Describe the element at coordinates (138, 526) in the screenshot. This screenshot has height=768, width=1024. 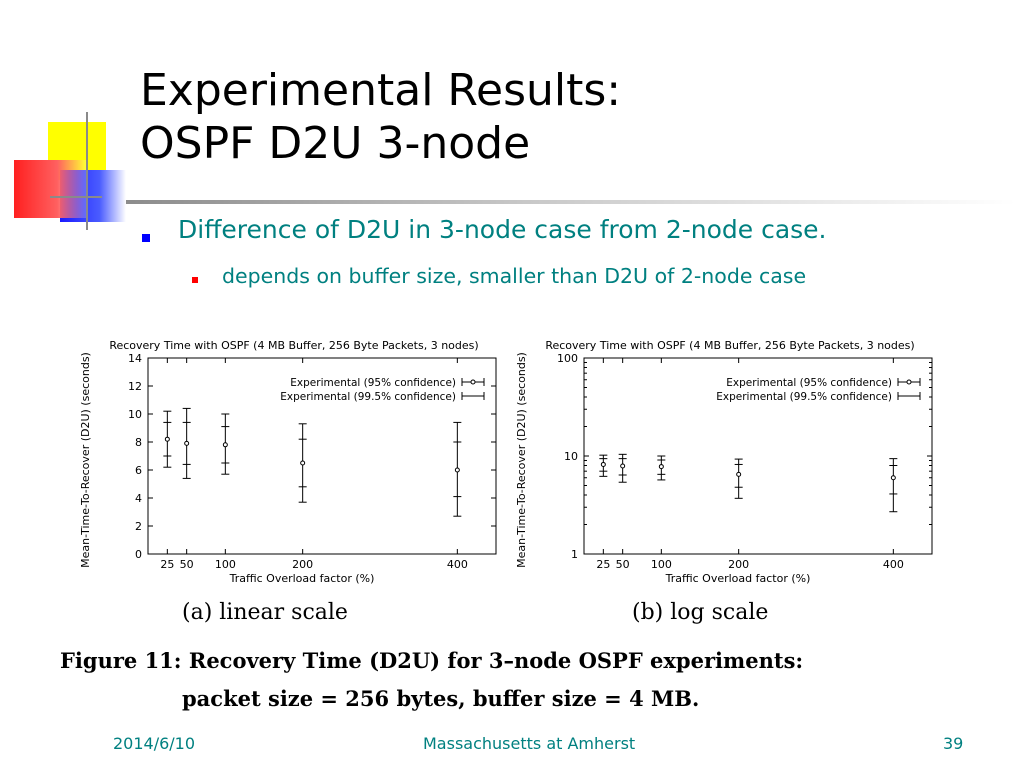
I see `y-tick-label: 2` at that location.